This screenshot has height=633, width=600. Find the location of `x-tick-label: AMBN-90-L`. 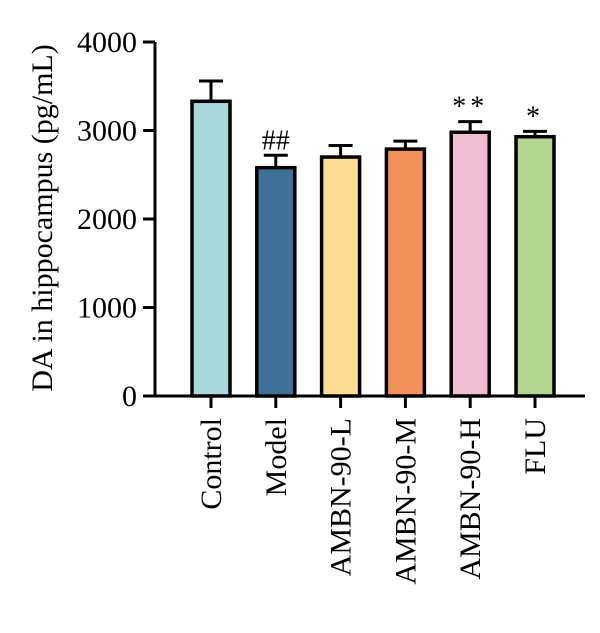

x-tick-label: AMBN-90-L is located at coordinates (341, 497).